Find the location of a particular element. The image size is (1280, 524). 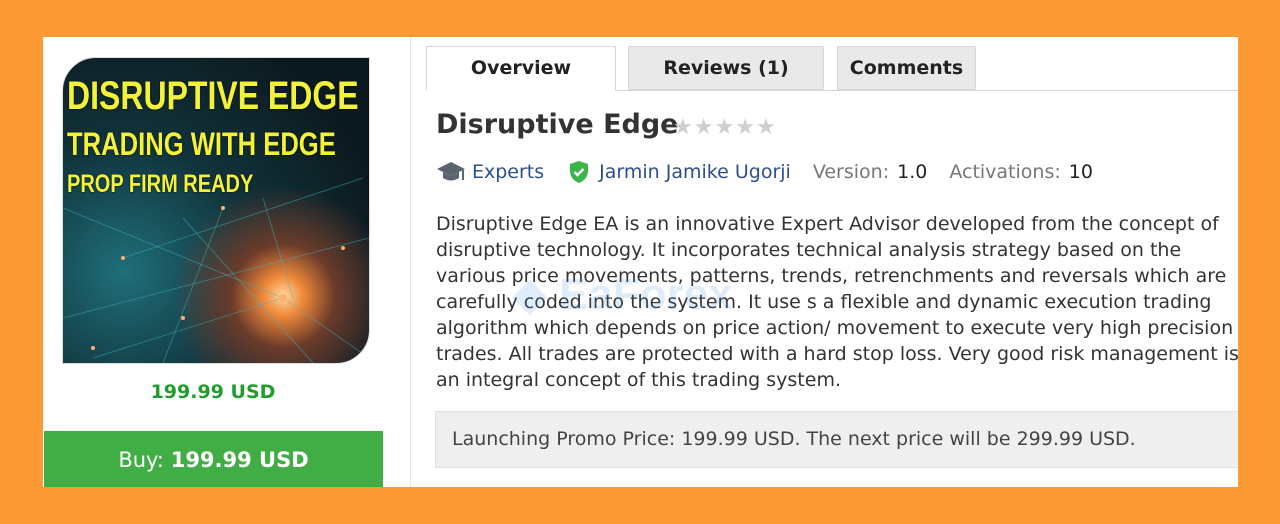

cover-title: DISRUPTIVE EDGE is located at coordinates (213, 96).